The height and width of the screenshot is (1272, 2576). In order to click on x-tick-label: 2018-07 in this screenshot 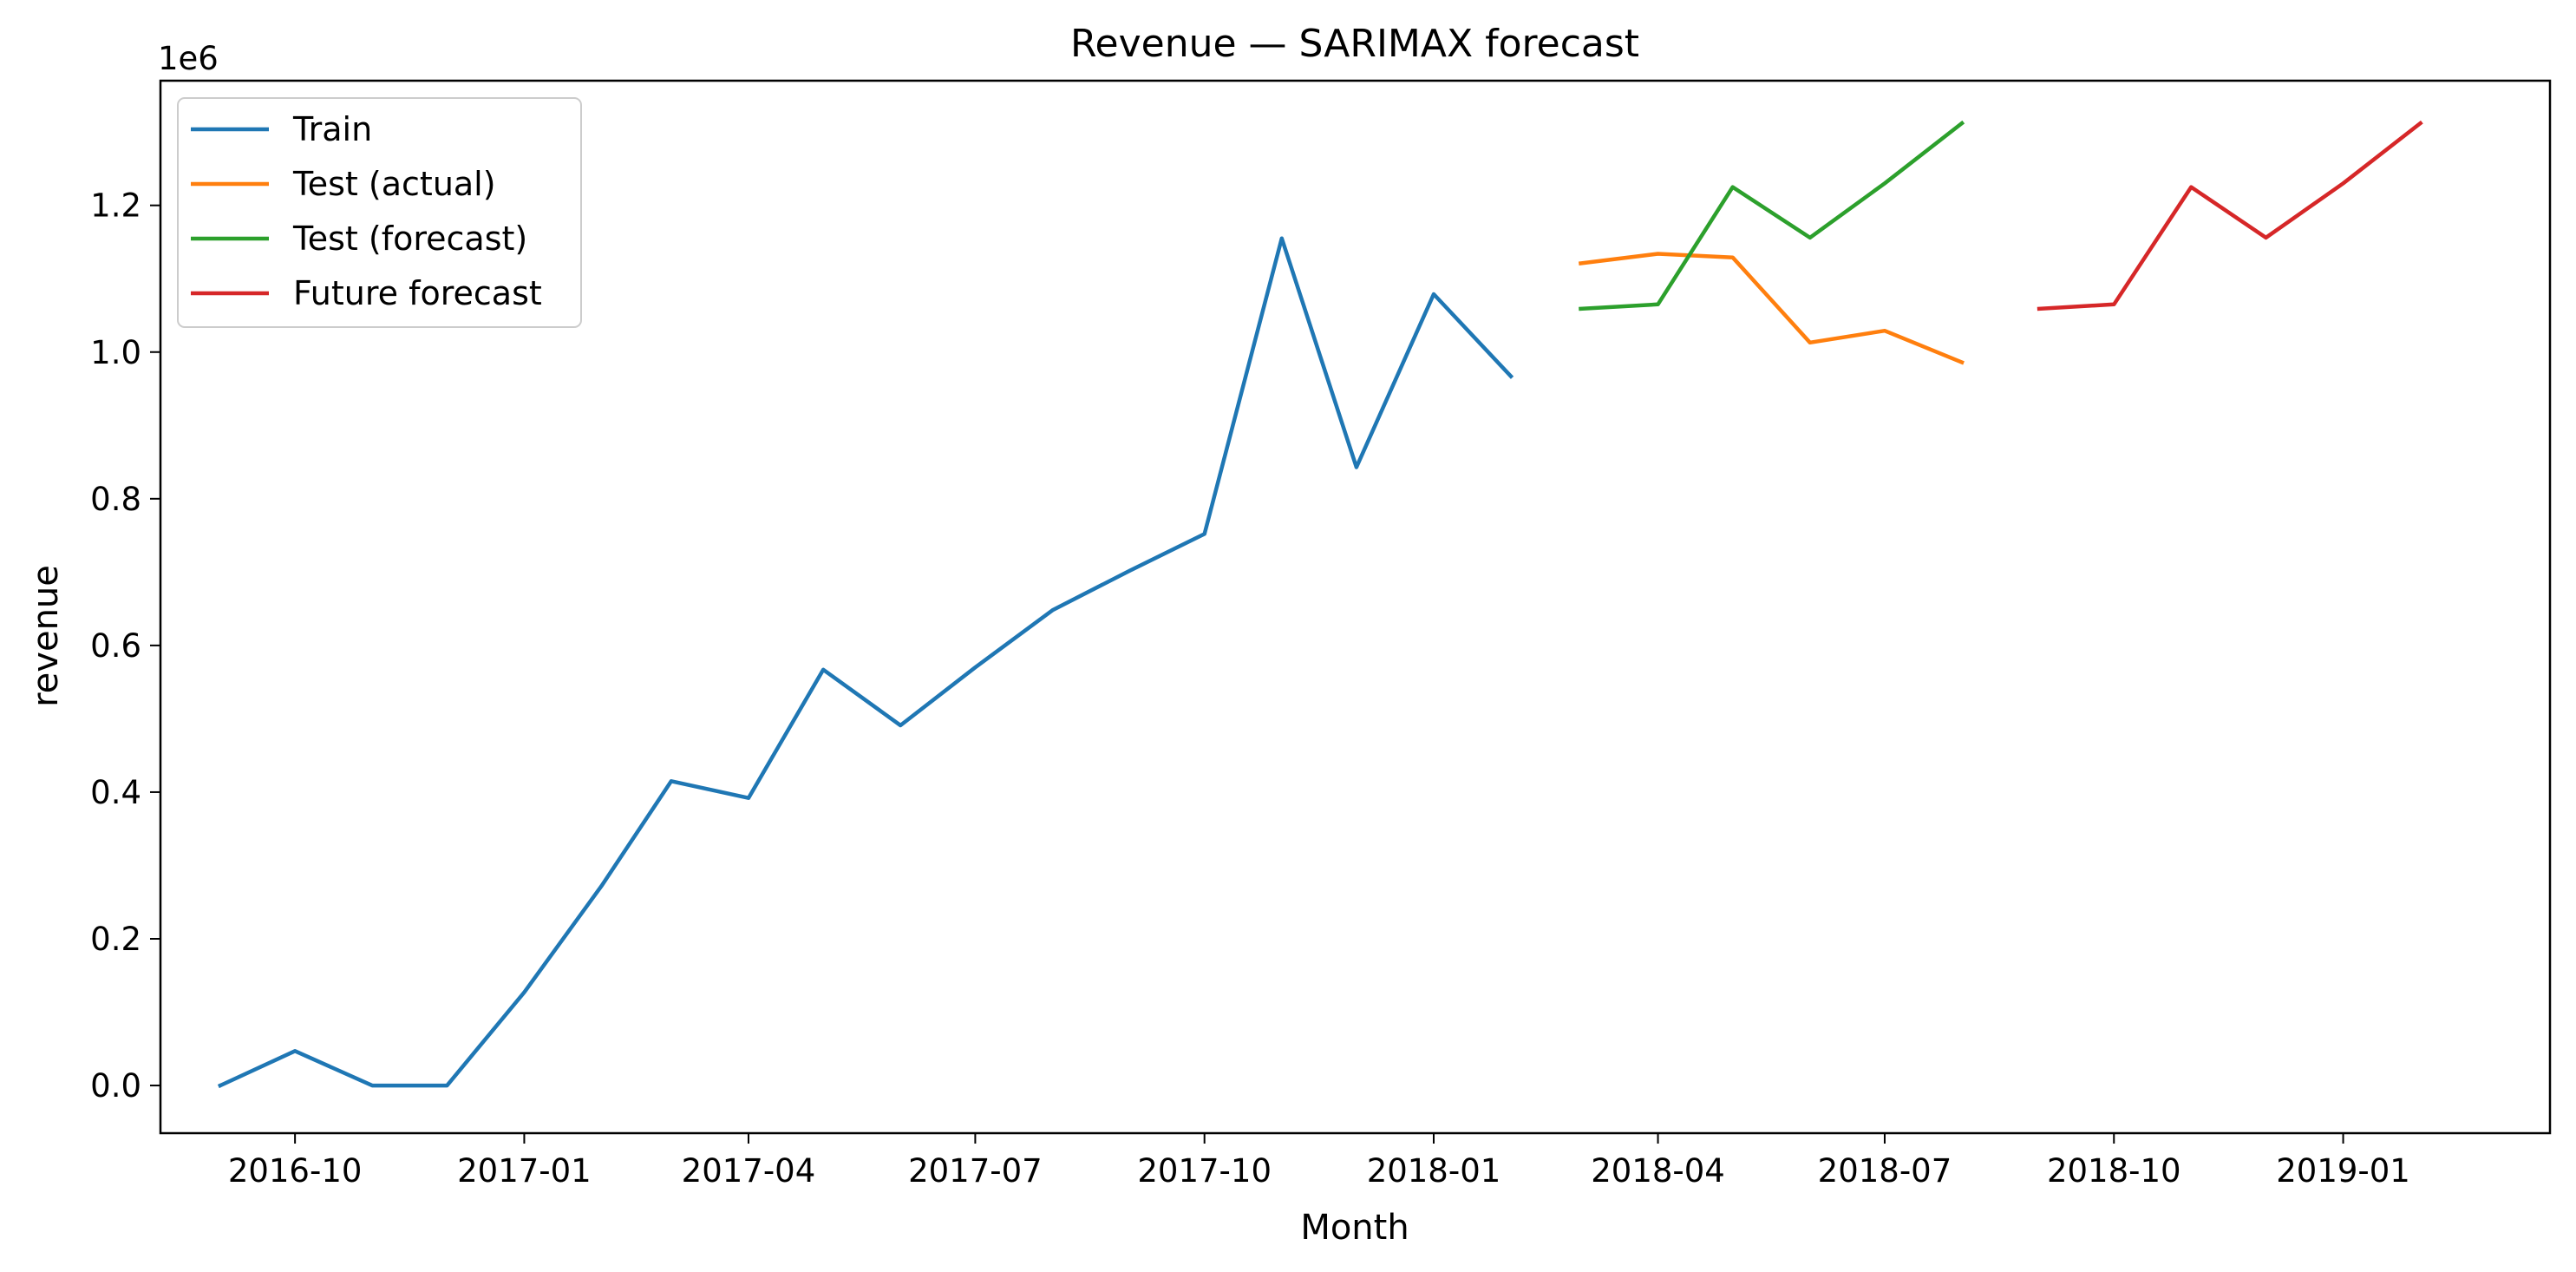, I will do `click(1885, 1171)`.